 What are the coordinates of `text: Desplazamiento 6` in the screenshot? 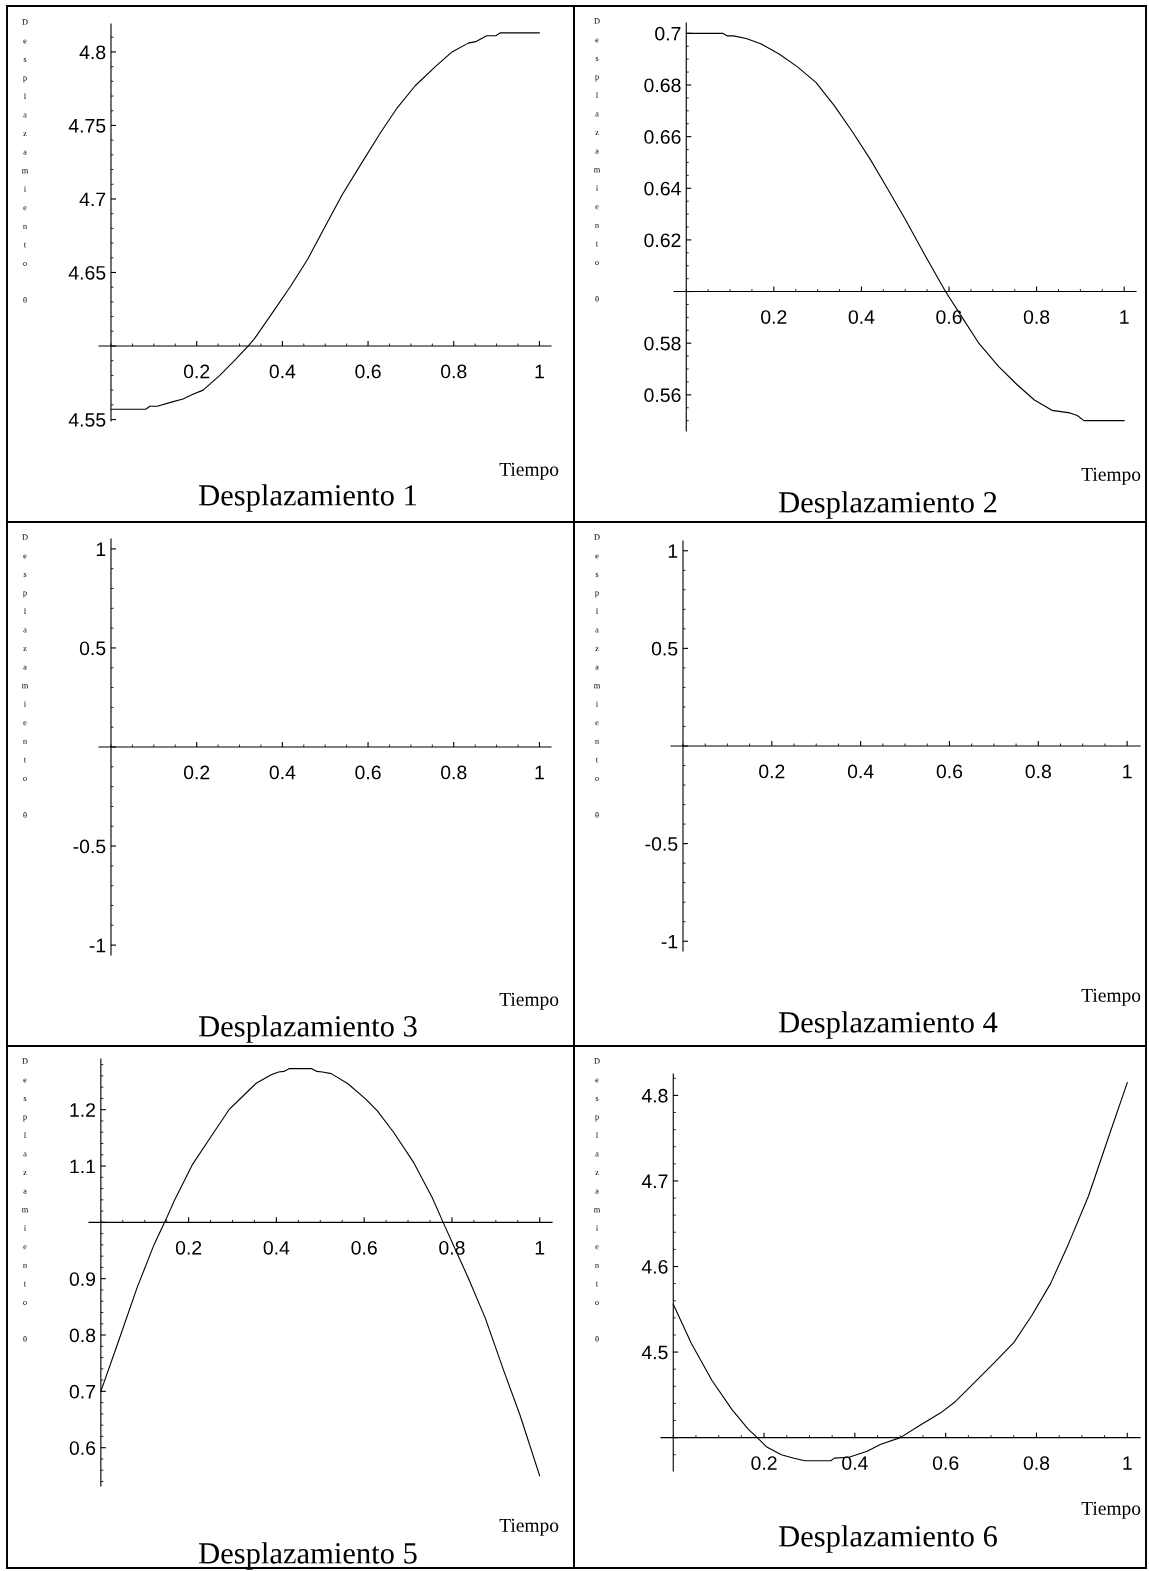 It's located at (888, 1539).